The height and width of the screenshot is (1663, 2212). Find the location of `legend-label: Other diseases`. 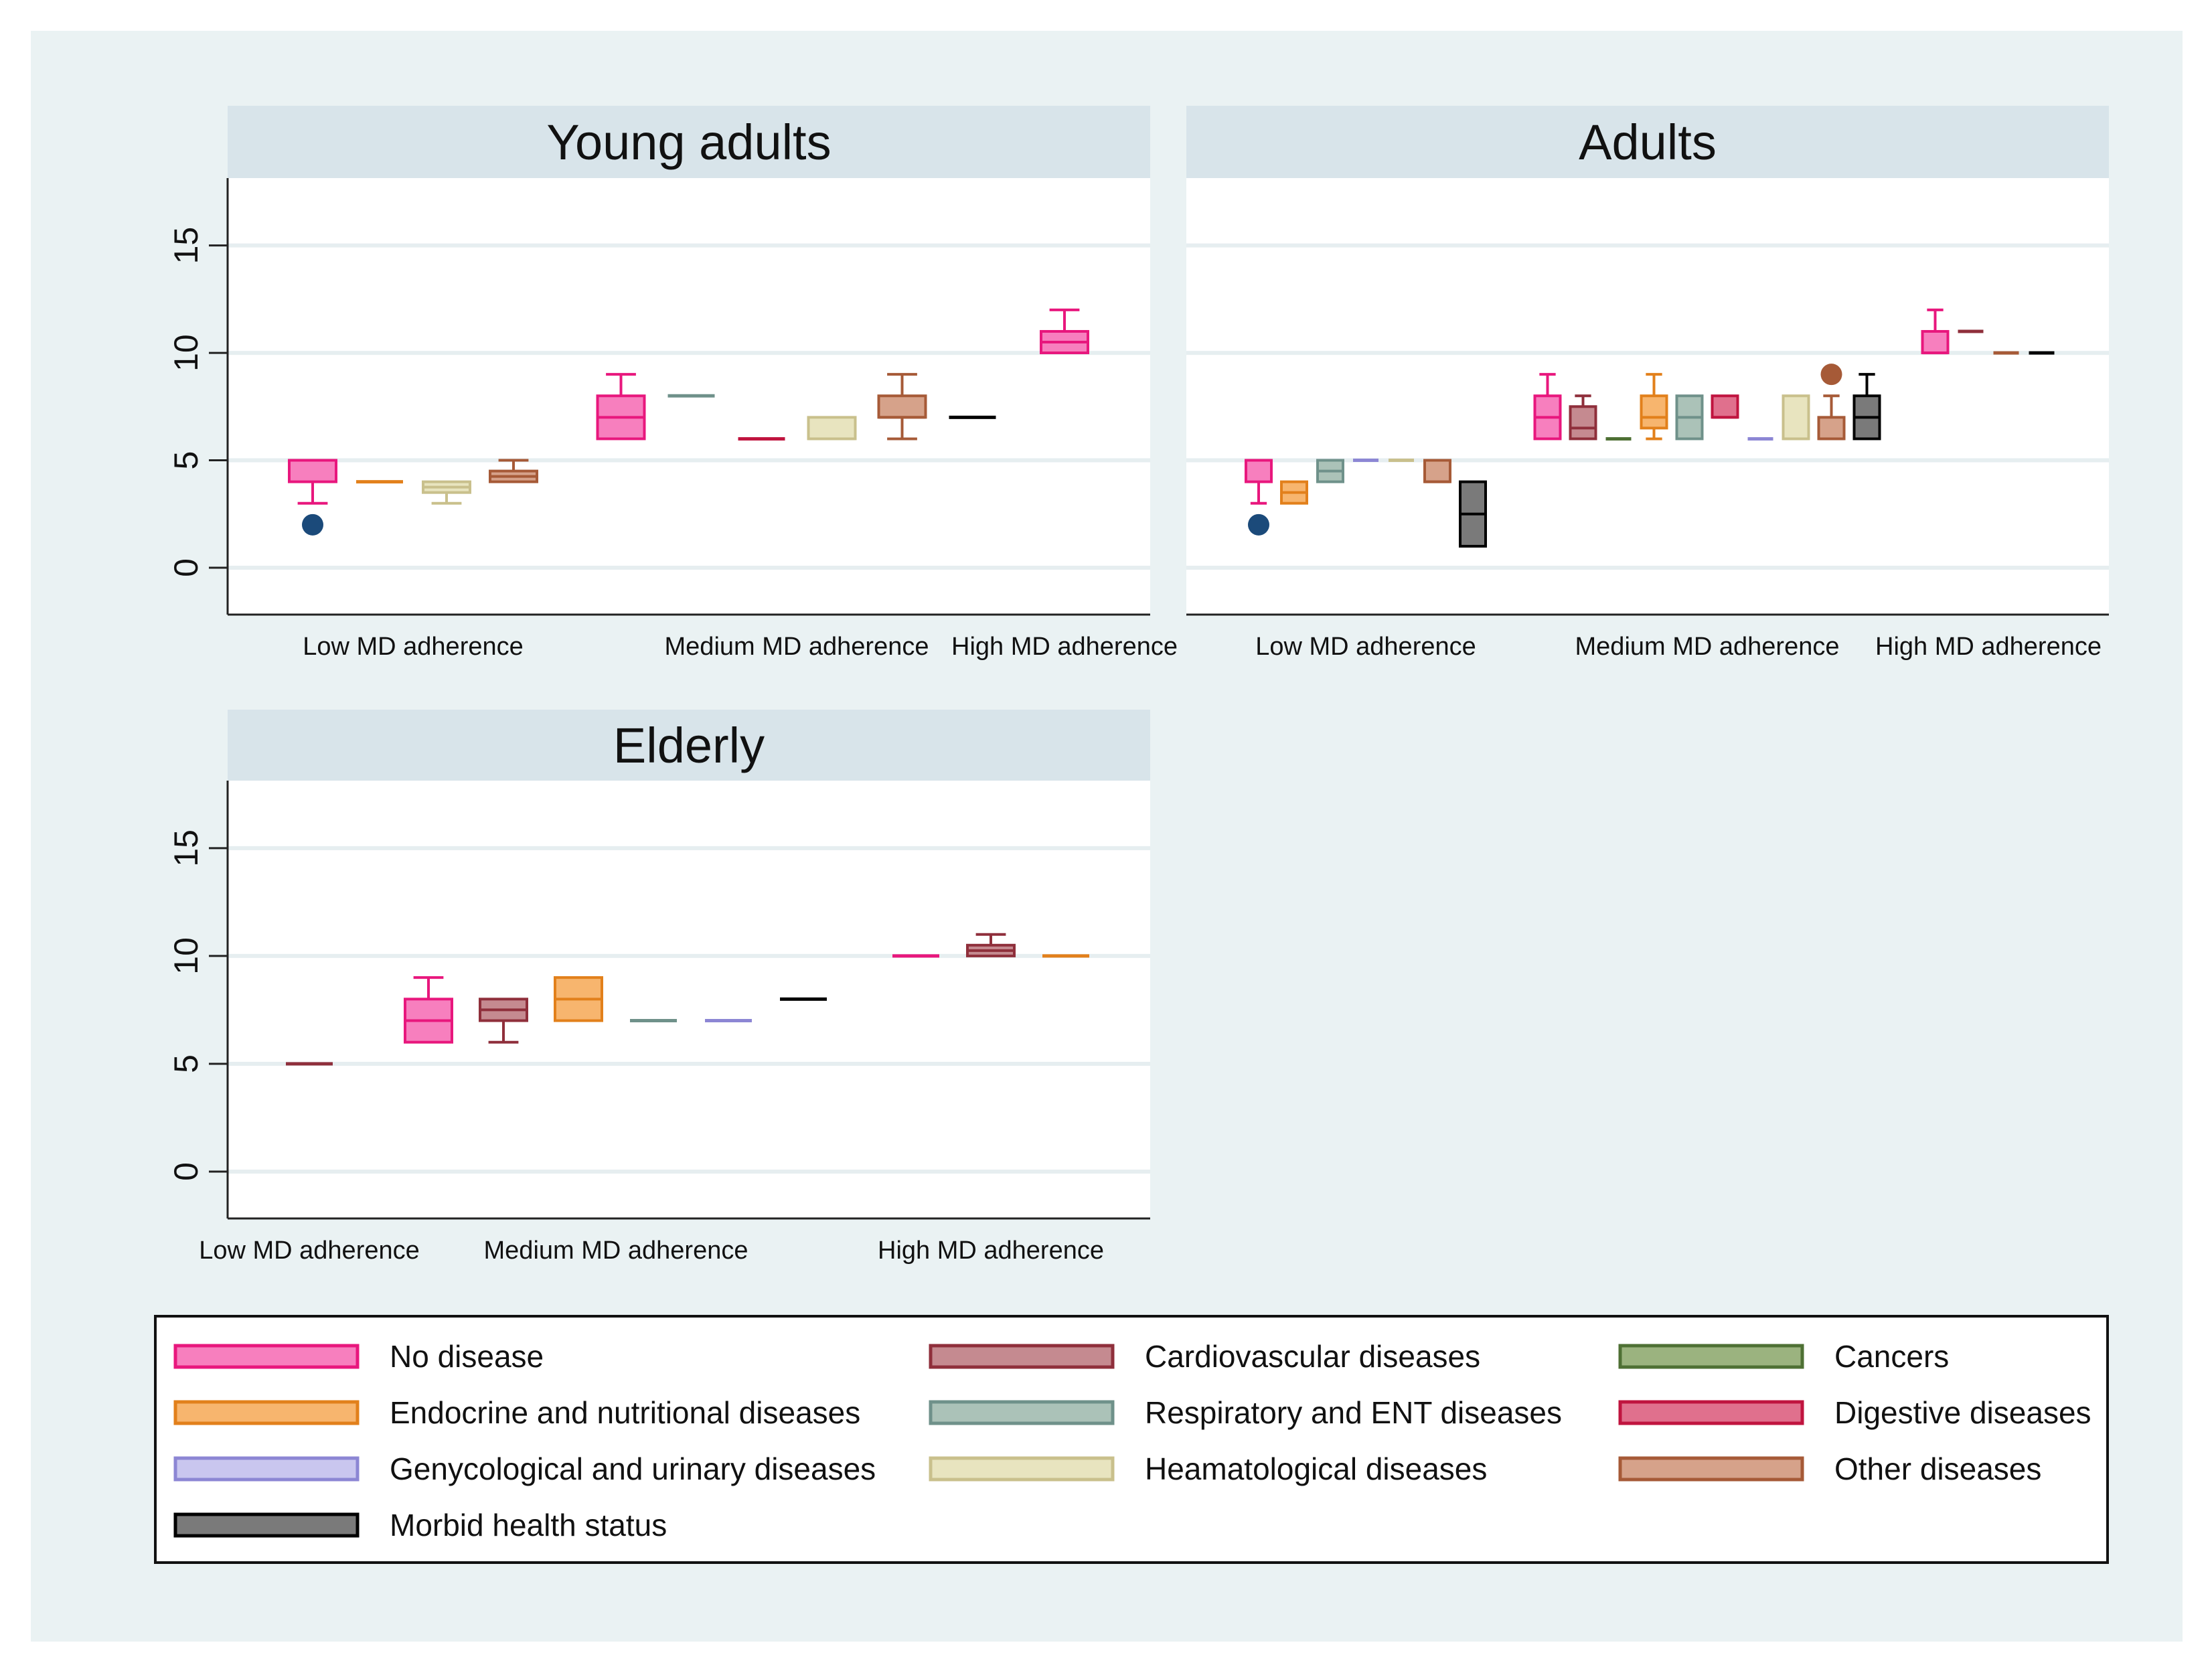

legend-label: Other diseases is located at coordinates (1937, 1468).